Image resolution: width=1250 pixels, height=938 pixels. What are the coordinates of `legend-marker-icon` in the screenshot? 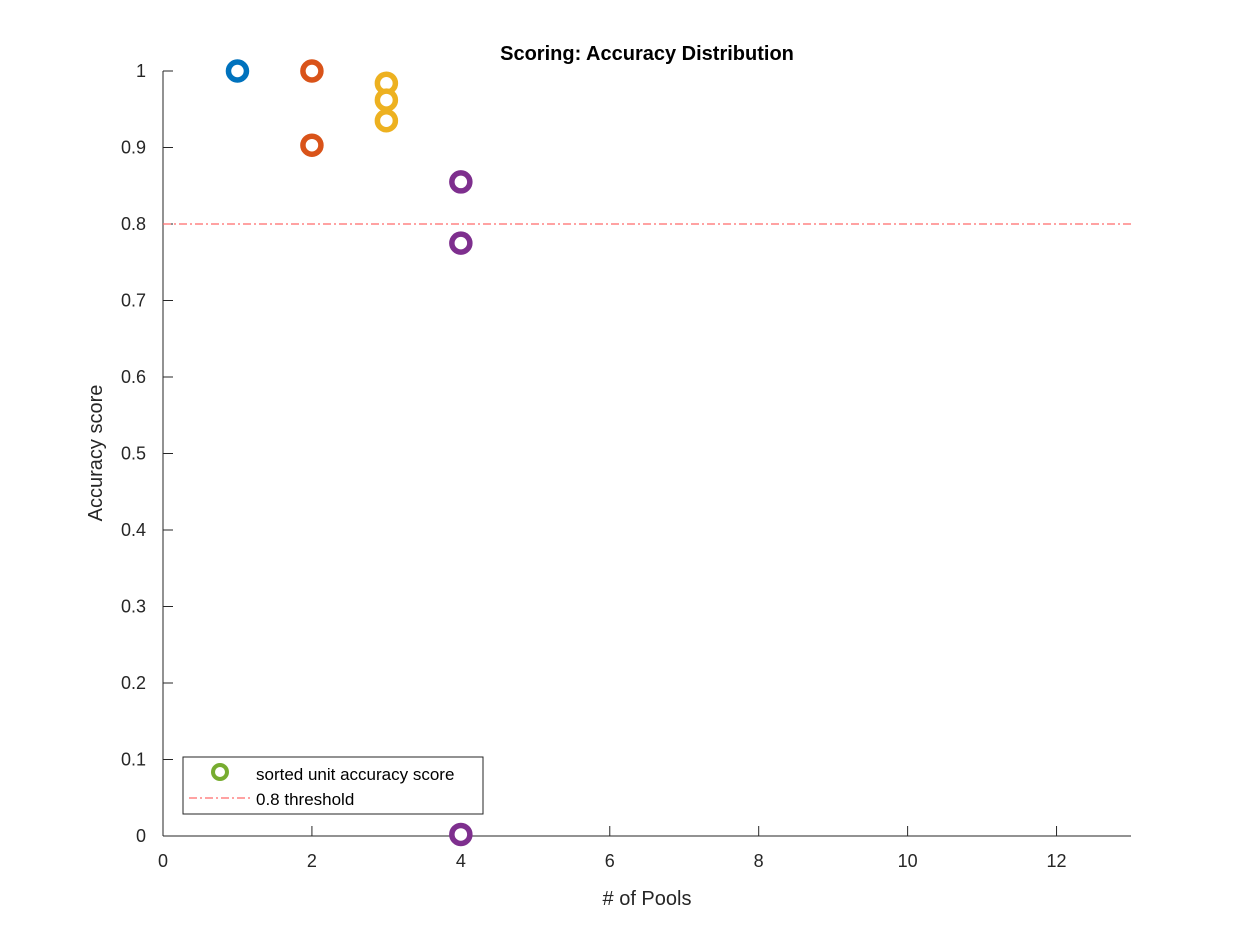 It's located at (220, 772).